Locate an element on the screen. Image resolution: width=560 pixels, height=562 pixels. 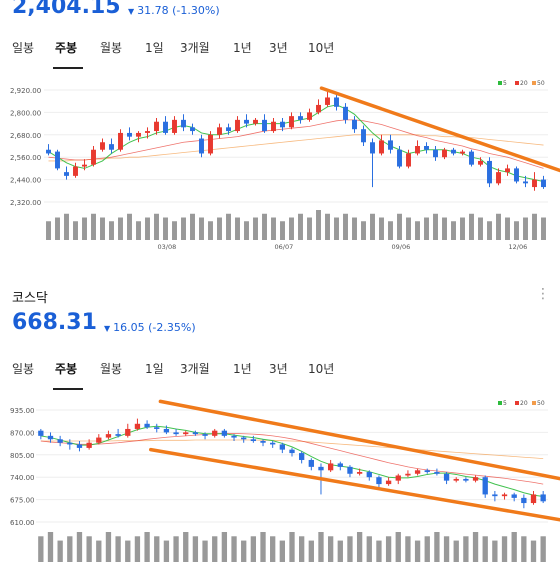
y-tick-label: 610.00 is located at coordinates (22, 523).